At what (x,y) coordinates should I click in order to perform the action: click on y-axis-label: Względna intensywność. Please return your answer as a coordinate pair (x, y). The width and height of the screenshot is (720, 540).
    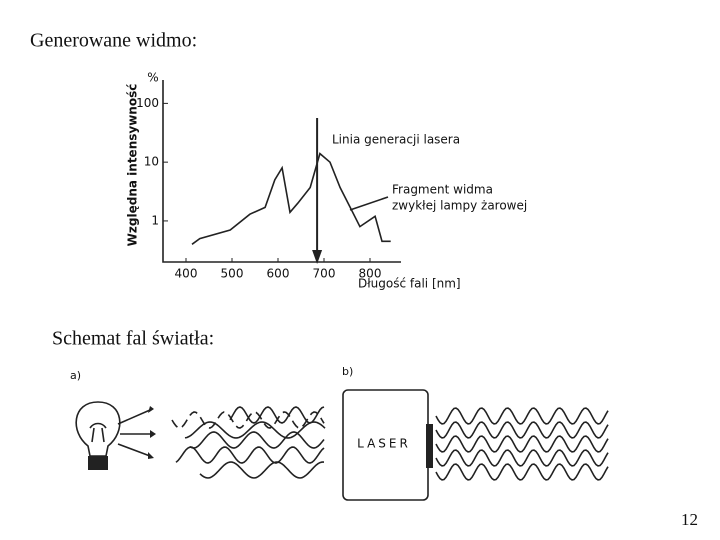
    Looking at the image, I should click on (133, 165).